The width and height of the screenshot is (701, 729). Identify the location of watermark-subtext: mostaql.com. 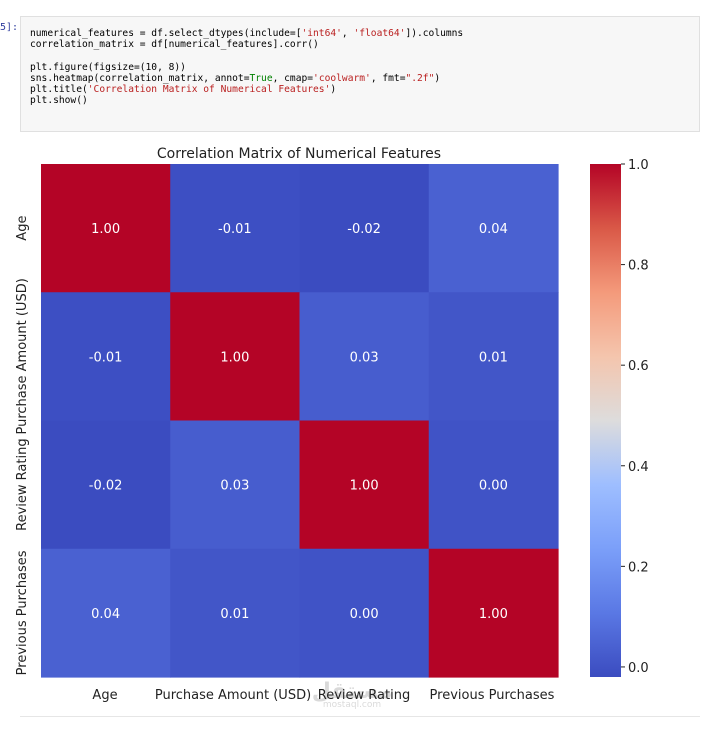
(352, 705).